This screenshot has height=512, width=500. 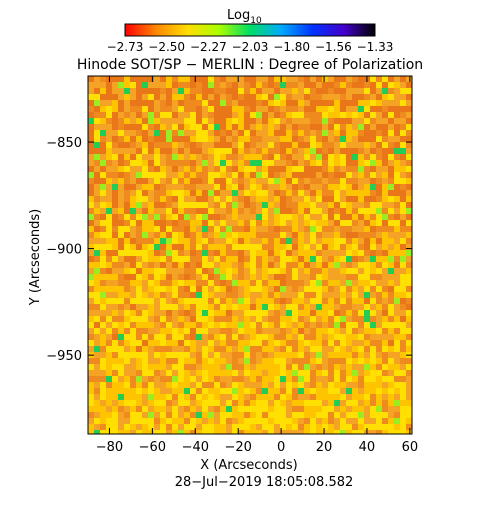 I want to click on x-axis-label: X (Arcseconds), so click(x=248, y=465).